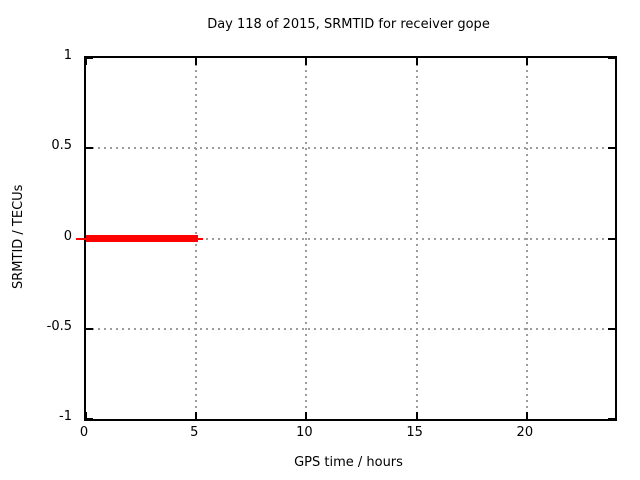 The image size is (640, 480). Describe the element at coordinates (525, 432) in the screenshot. I see `x-tick-label: 20` at that location.